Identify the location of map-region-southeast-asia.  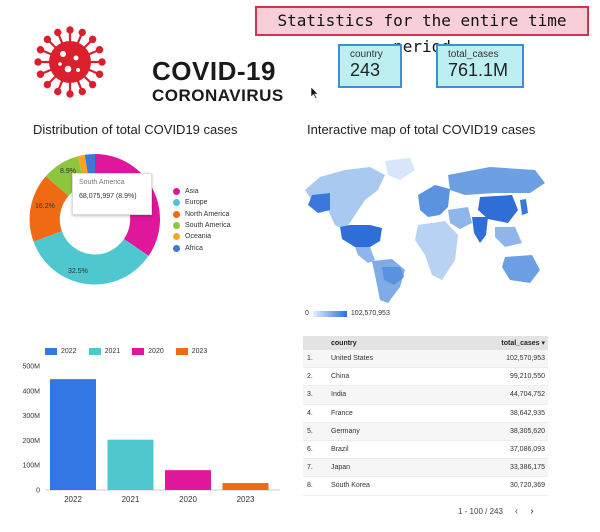
(508, 237).